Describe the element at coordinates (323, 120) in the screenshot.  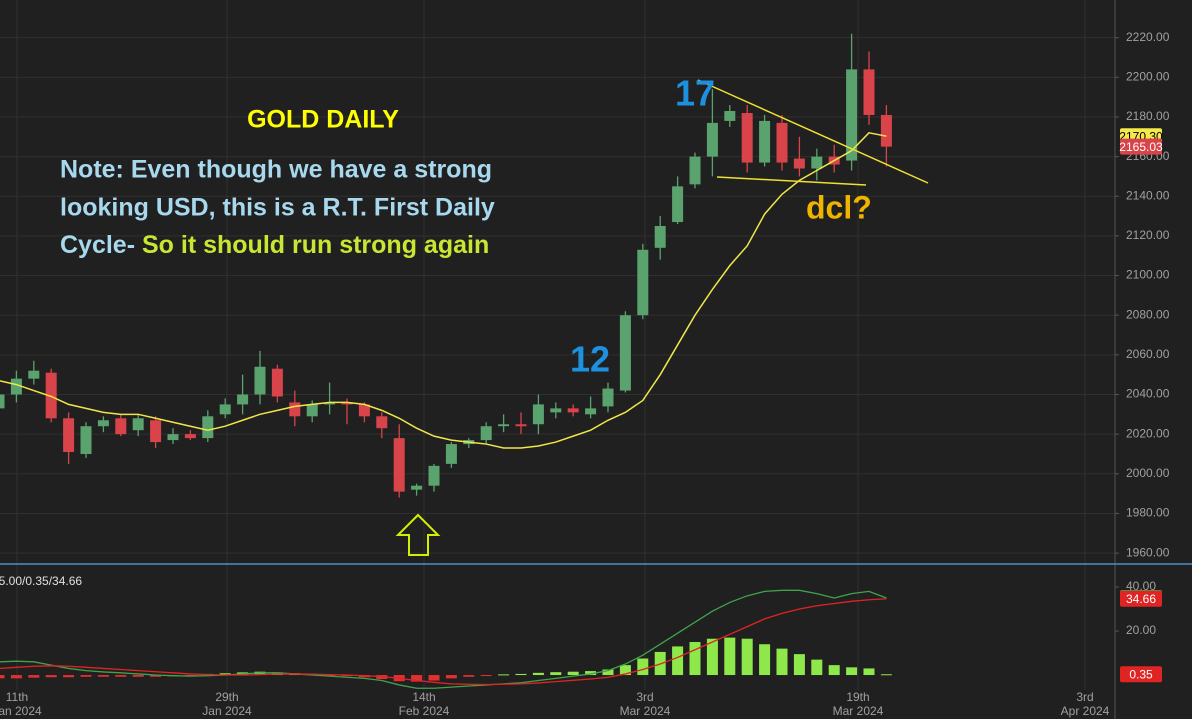
I see `chart-title: GOLD DAILY` at that location.